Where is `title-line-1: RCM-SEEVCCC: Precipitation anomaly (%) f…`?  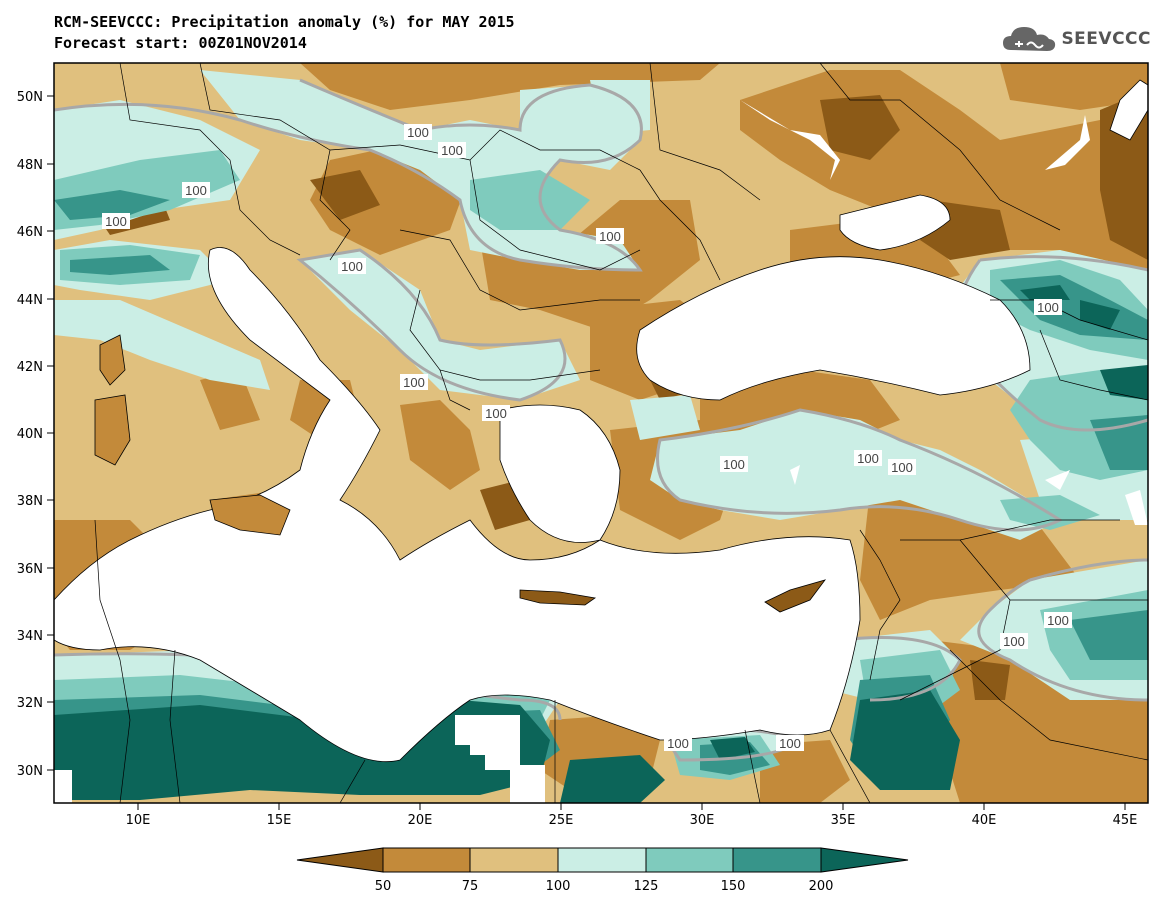 title-line-1: RCM-SEEVCCC: Precipitation anomaly (%) f… is located at coordinates (284, 22).